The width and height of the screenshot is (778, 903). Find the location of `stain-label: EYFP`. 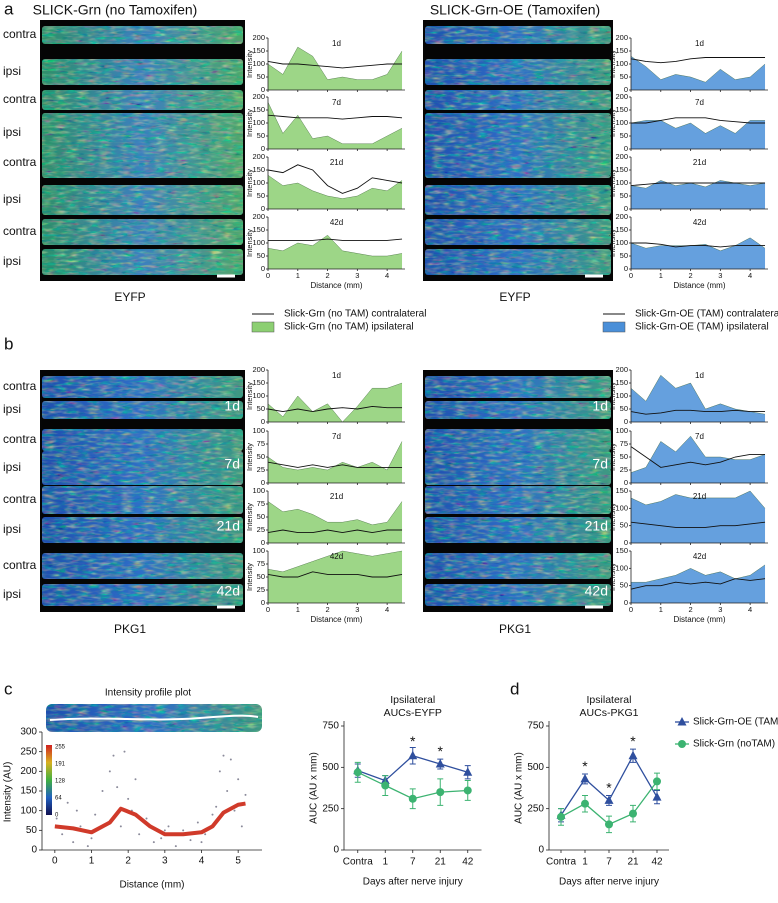

stain-label: EYFP is located at coordinates (129, 297).